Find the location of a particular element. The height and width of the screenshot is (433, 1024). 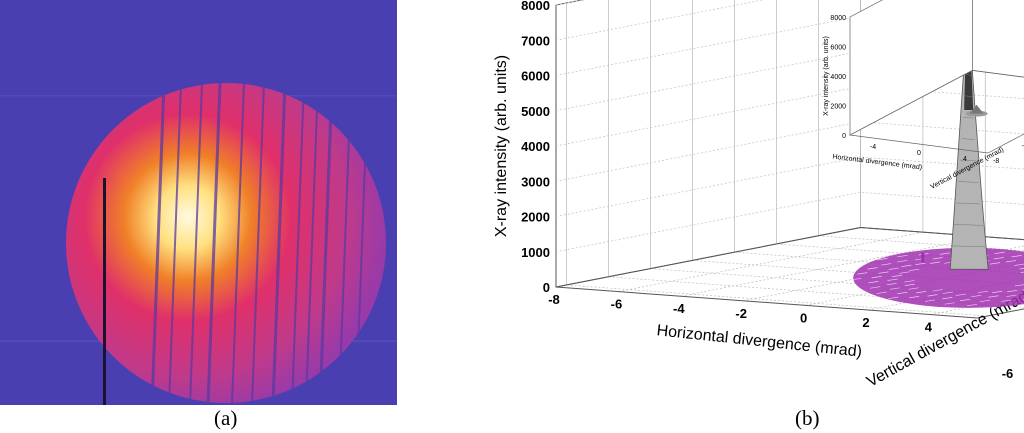

x-axis-label: Horizontal divergence (mrad) is located at coordinates (759, 341).